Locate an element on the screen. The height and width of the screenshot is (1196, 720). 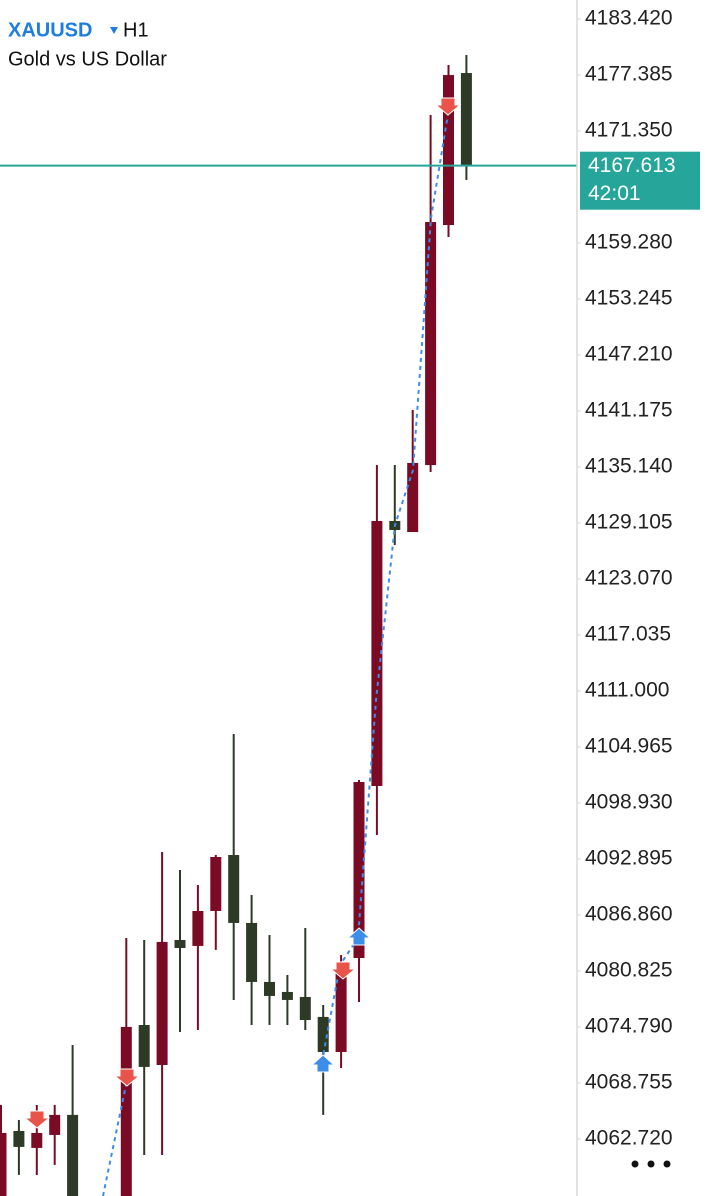
y-tick-label: 4177.385 is located at coordinates (629, 74).